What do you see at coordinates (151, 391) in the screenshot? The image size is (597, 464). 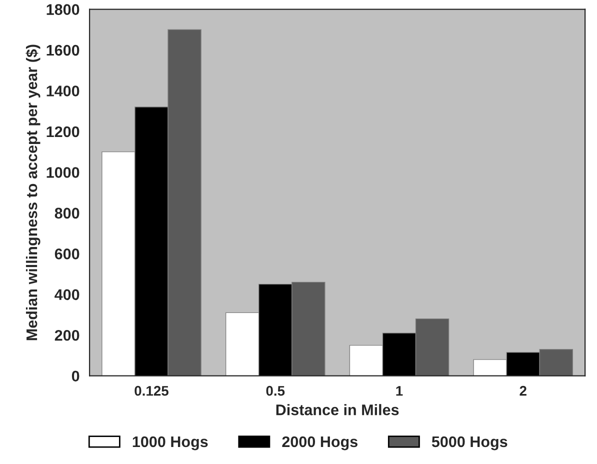 I see `x-tick-label: 0.125` at bounding box center [151, 391].